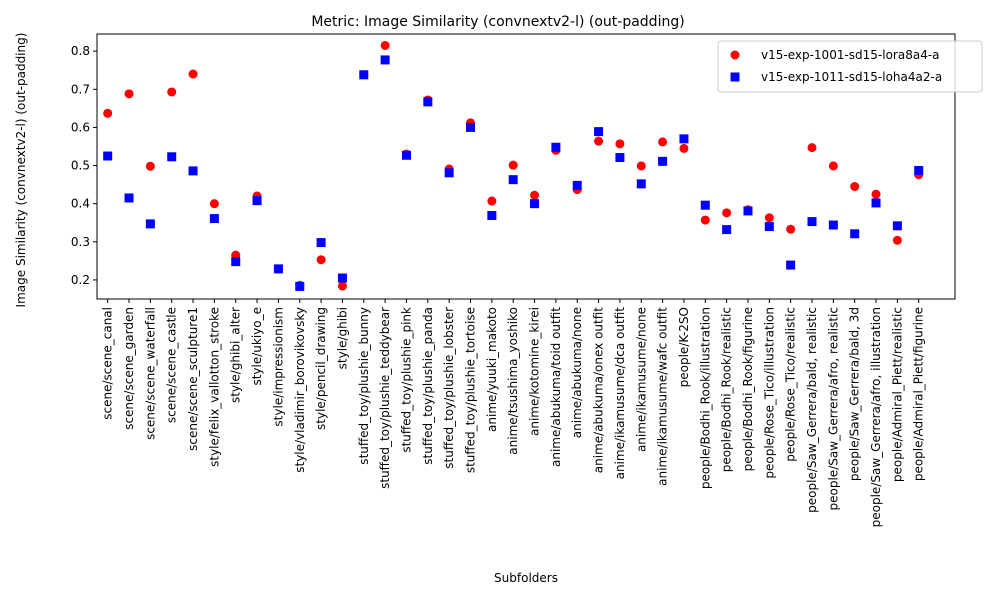 This screenshot has width=1000, height=600. I want to click on x-tick-label: stuffed_toy/plushie_lobster, so click(449, 388).